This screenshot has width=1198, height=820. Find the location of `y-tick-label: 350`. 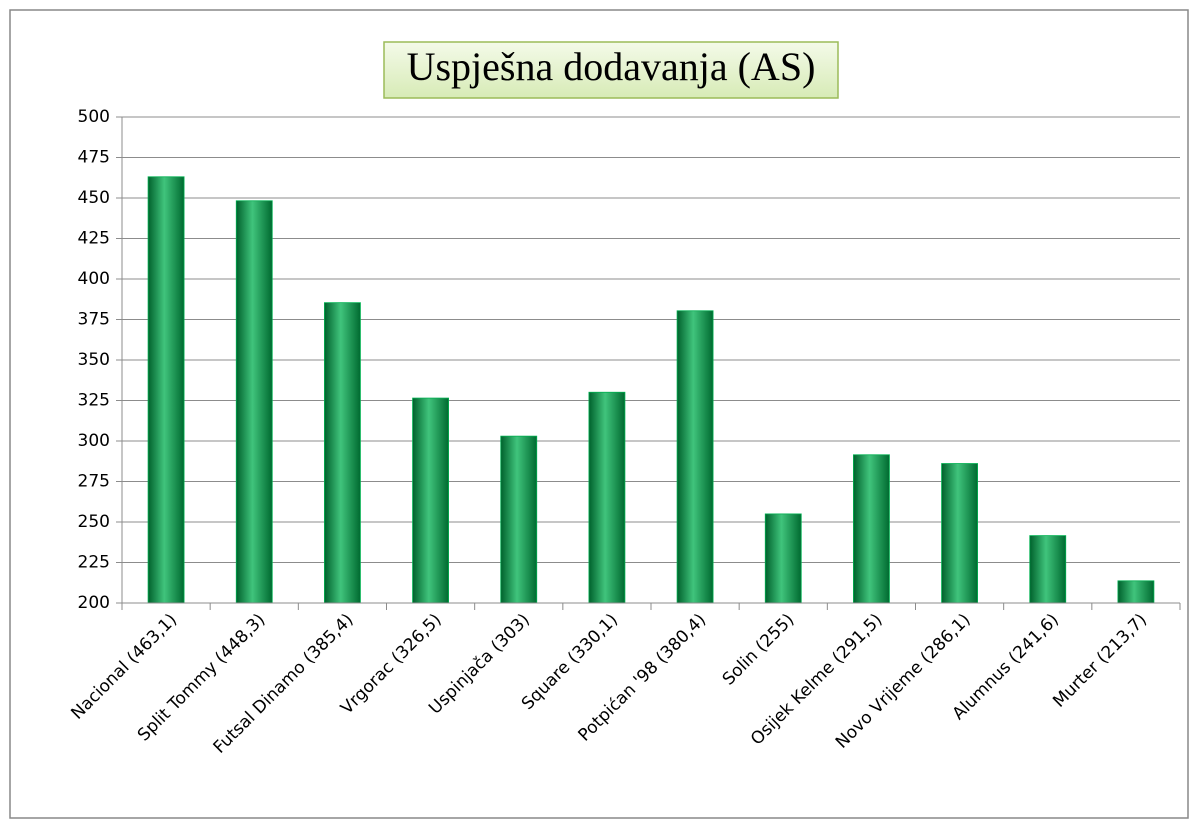

y-tick-label: 350 is located at coordinates (94, 360).